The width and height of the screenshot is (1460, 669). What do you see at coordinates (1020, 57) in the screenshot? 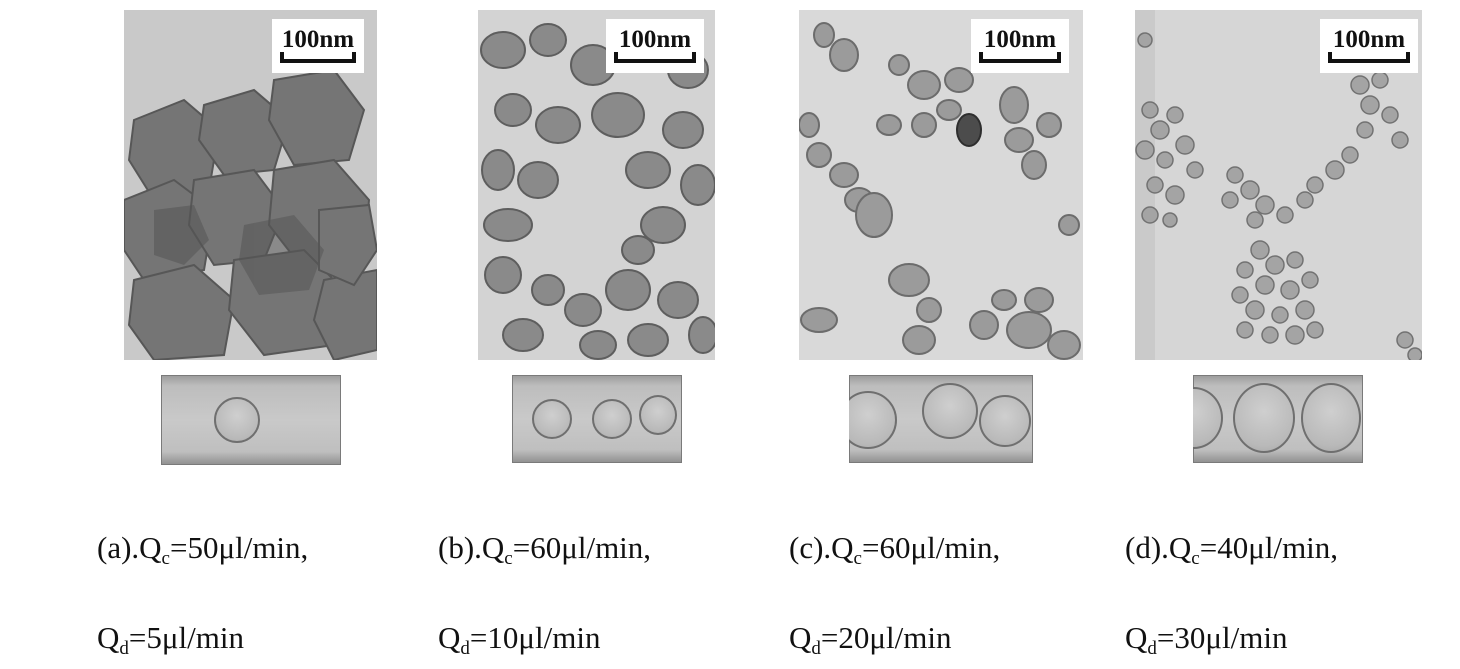
I see `scale-bar-line-c` at bounding box center [1020, 57].